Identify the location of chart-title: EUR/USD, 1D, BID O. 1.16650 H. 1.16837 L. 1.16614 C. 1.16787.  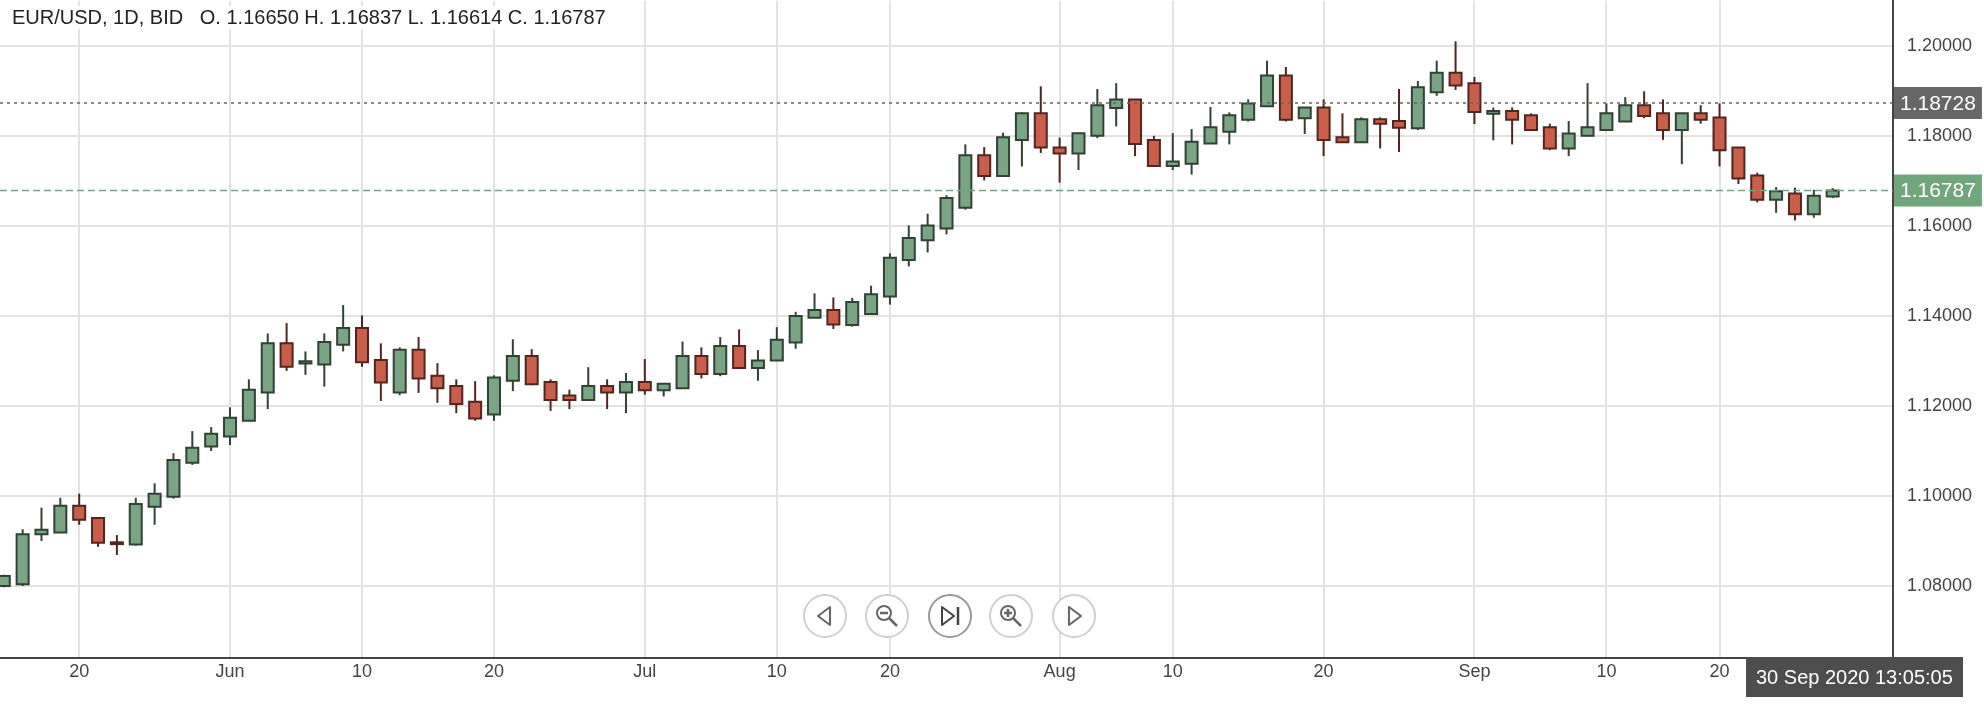
(309, 17).